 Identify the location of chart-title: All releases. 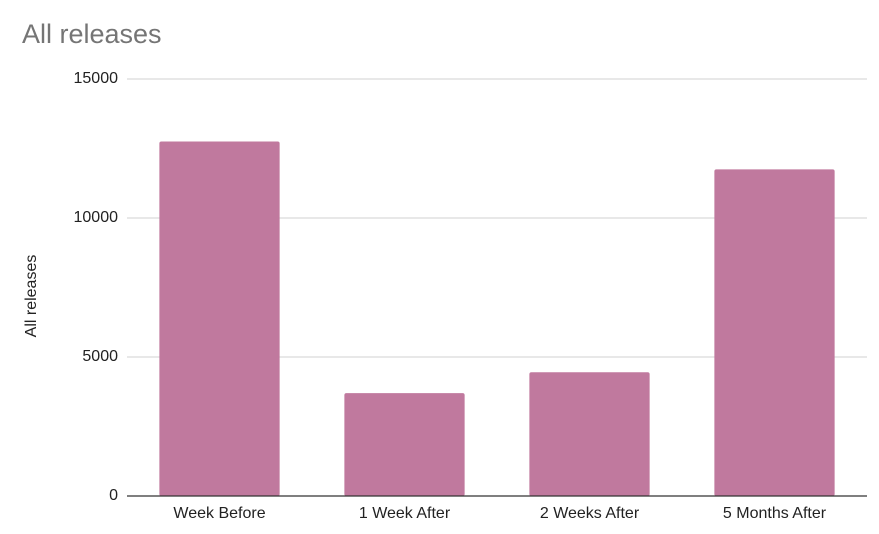
(92, 34).